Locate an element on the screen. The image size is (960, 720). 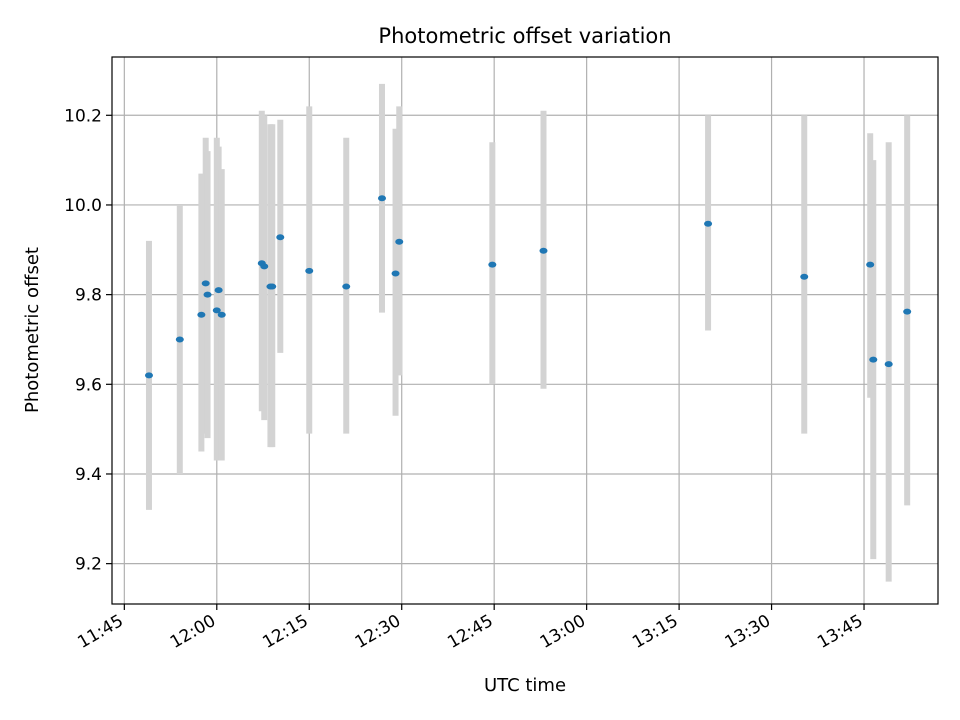
y-tick-label: 9.8 is located at coordinates (88, 296).